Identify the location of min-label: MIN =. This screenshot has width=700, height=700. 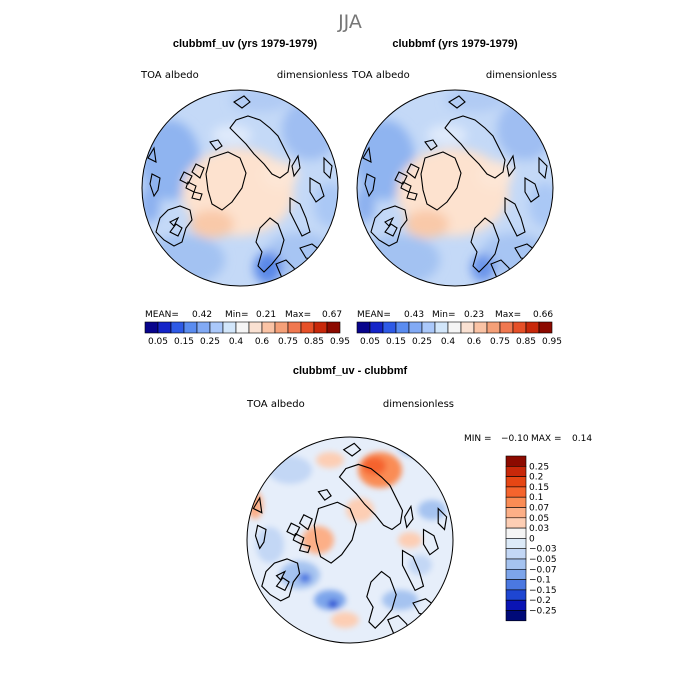
(478, 439).